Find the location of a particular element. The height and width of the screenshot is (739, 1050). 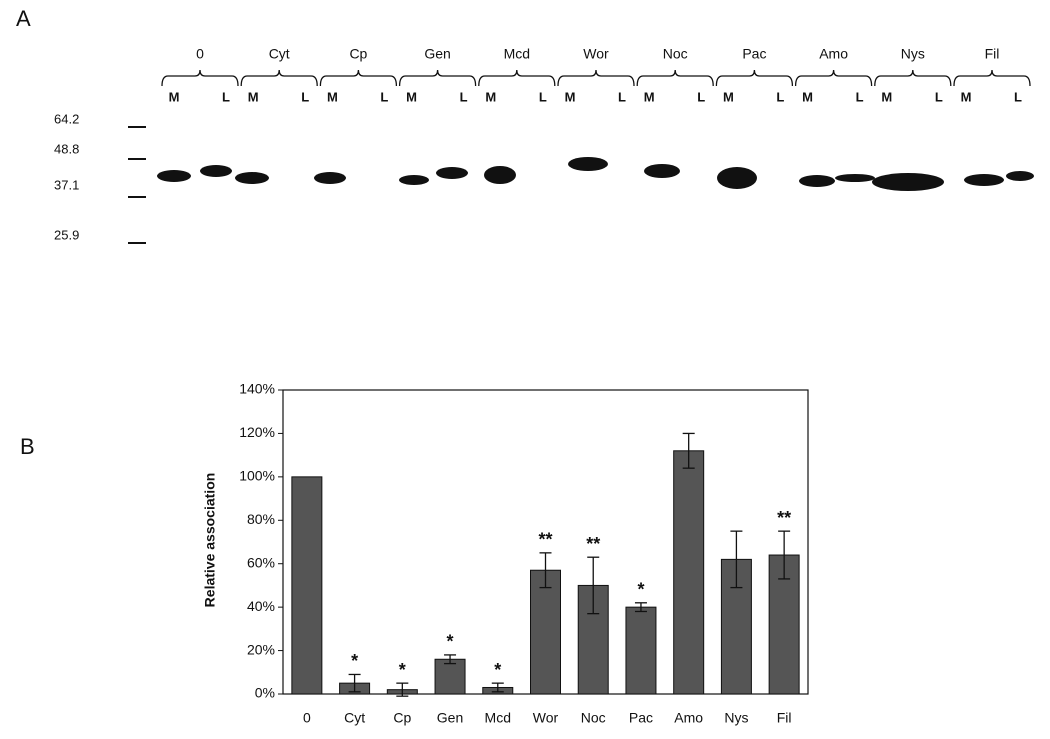

group-label: Gen is located at coordinates (437, 54).